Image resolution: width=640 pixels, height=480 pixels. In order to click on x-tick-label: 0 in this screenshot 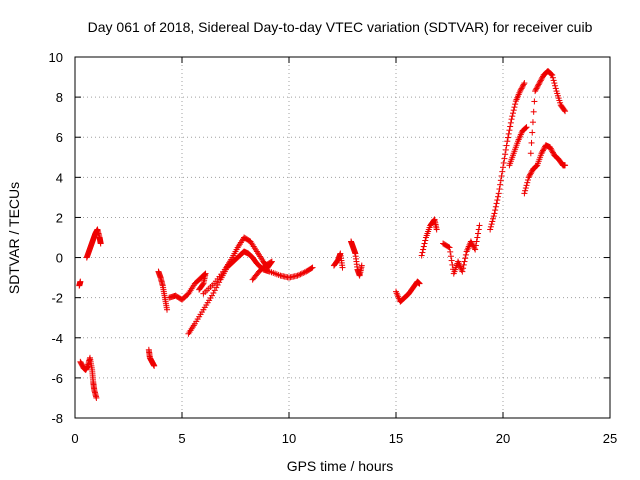, I will do `click(74, 438)`.